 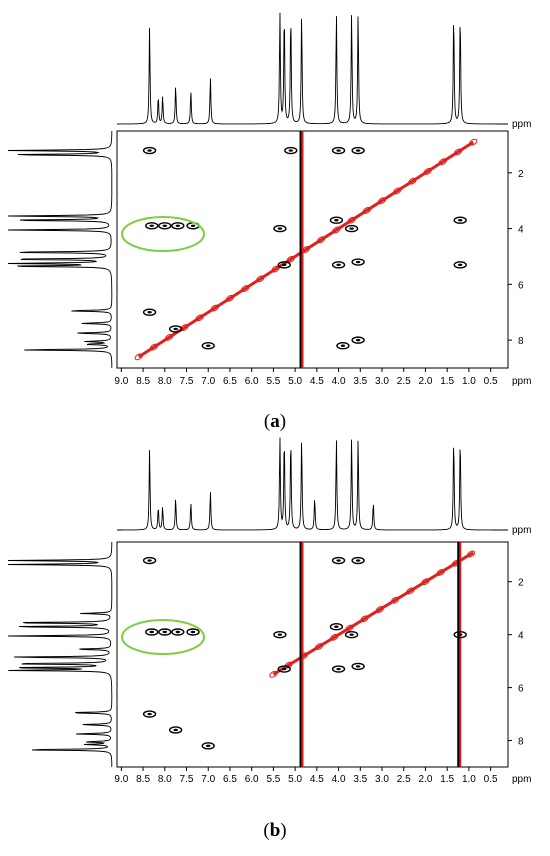 I want to click on x-tick-label: 8.0, so click(x=165, y=381).